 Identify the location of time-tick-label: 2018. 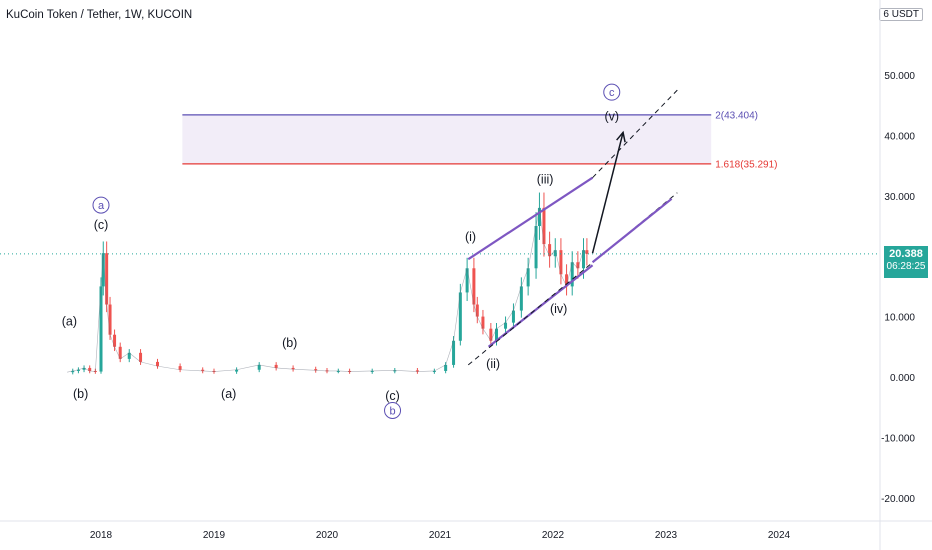
(101, 535).